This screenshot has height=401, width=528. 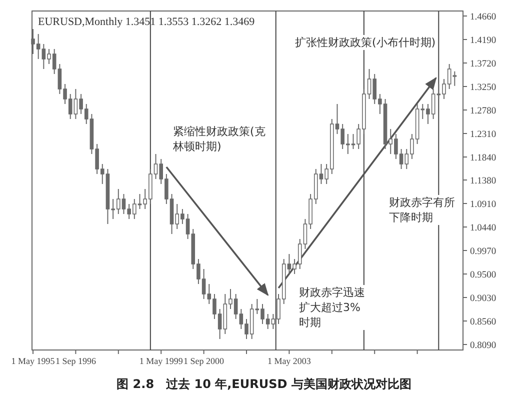 What do you see at coordinates (483, 323) in the screenshot?
I see `y-tick-label: 0.8560` at bounding box center [483, 323].